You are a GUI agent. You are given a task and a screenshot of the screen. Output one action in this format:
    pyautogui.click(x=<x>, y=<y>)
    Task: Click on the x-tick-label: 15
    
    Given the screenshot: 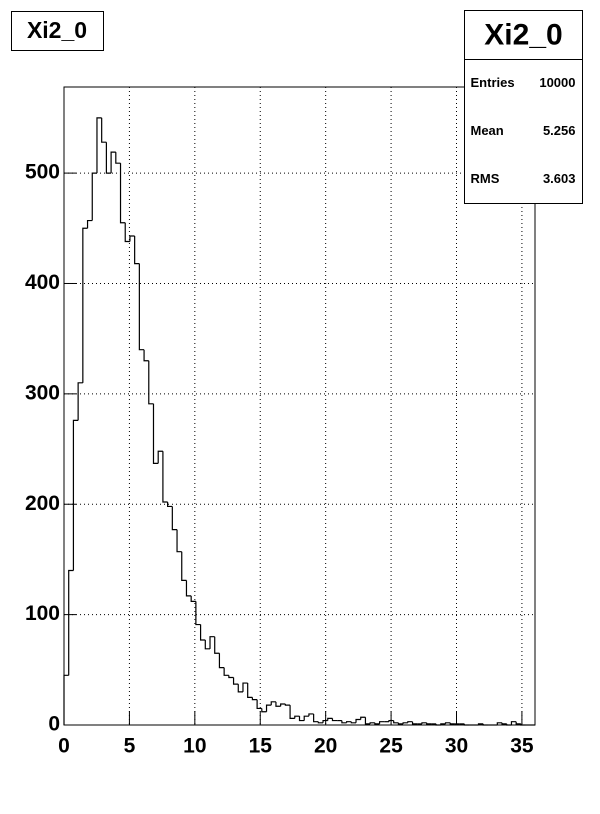 What is the action you would take?
    pyautogui.click(x=261, y=746)
    